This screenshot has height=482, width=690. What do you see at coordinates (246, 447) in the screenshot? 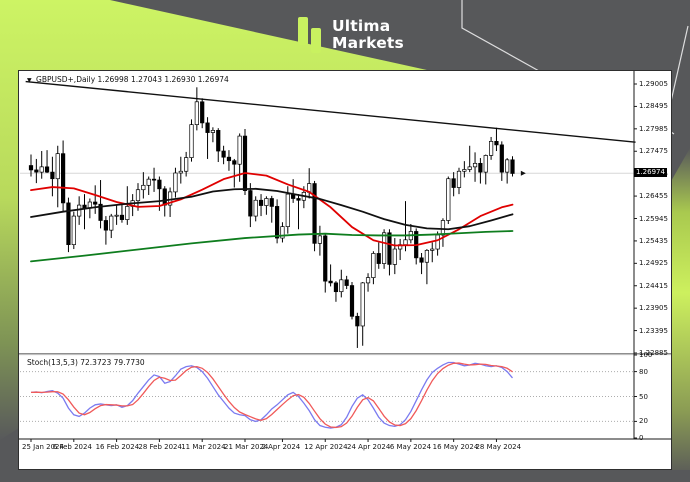
I see `time-axis-label: 21 Mar 2024` at bounding box center [246, 447].